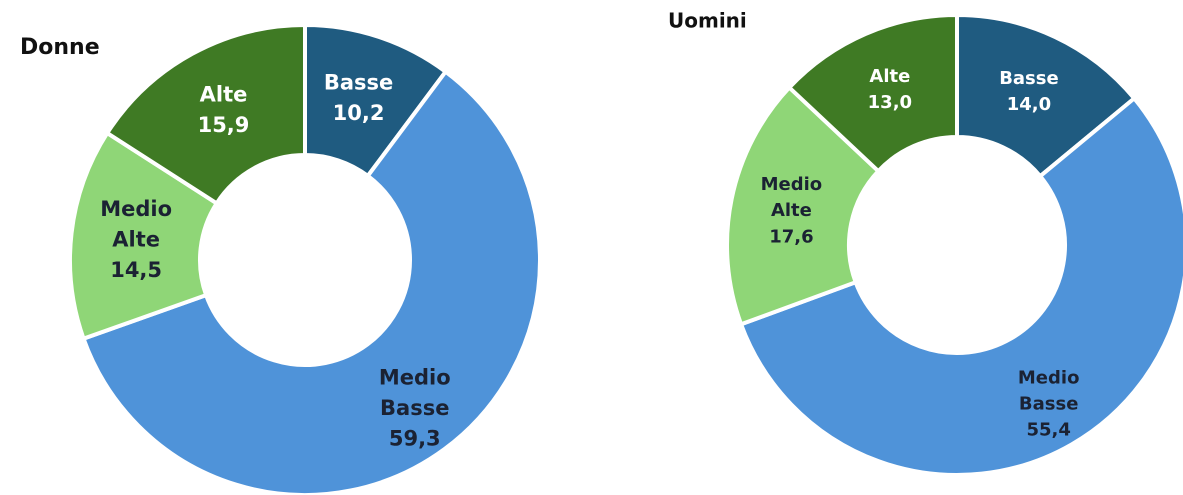  What do you see at coordinates (1029, 104) in the screenshot?
I see `slice-value-label: 14,0` at bounding box center [1029, 104].